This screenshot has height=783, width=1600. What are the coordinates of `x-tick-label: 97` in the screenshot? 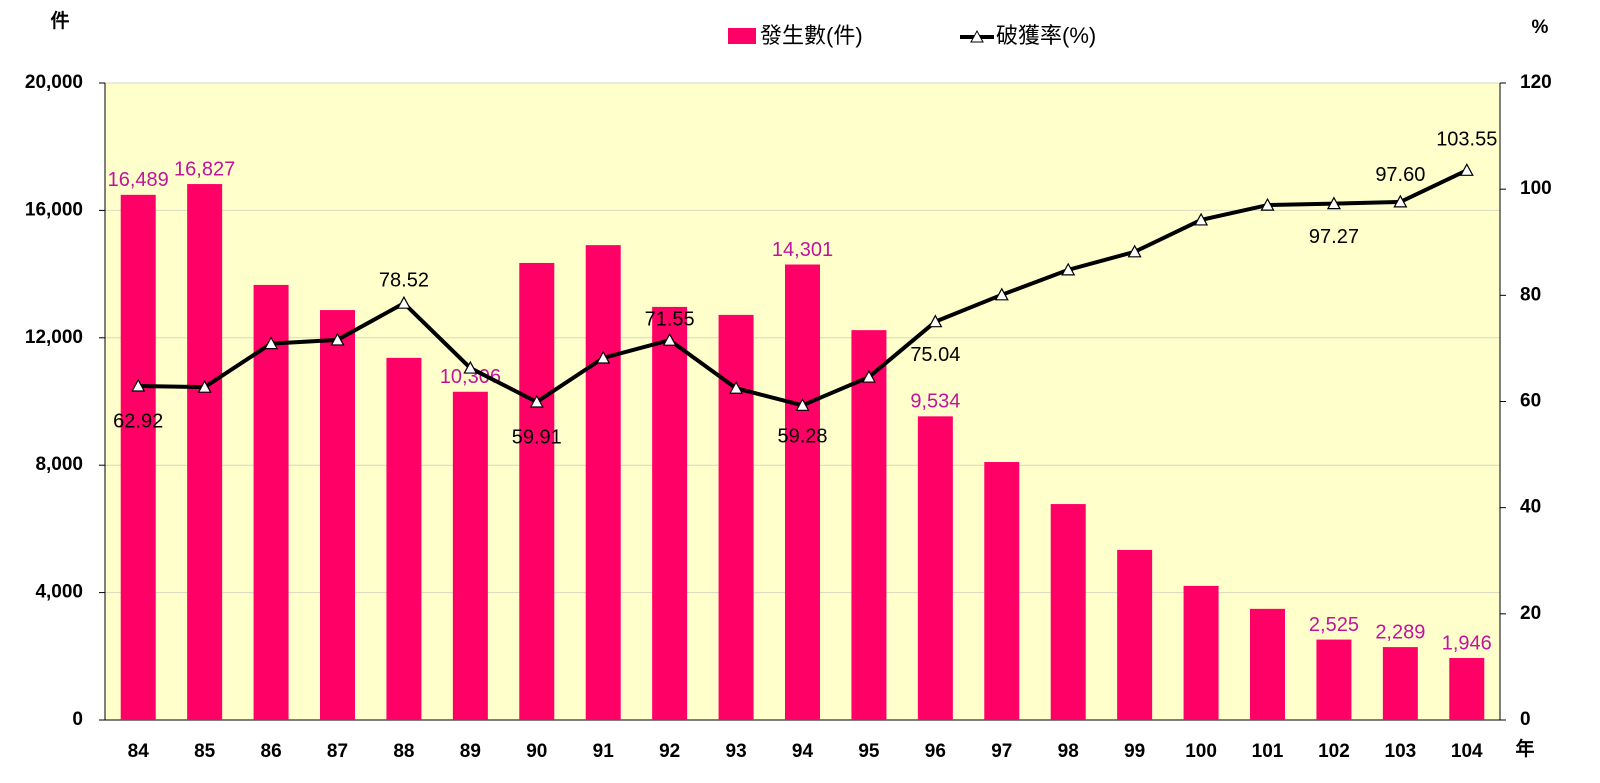 It's located at (1001, 751).